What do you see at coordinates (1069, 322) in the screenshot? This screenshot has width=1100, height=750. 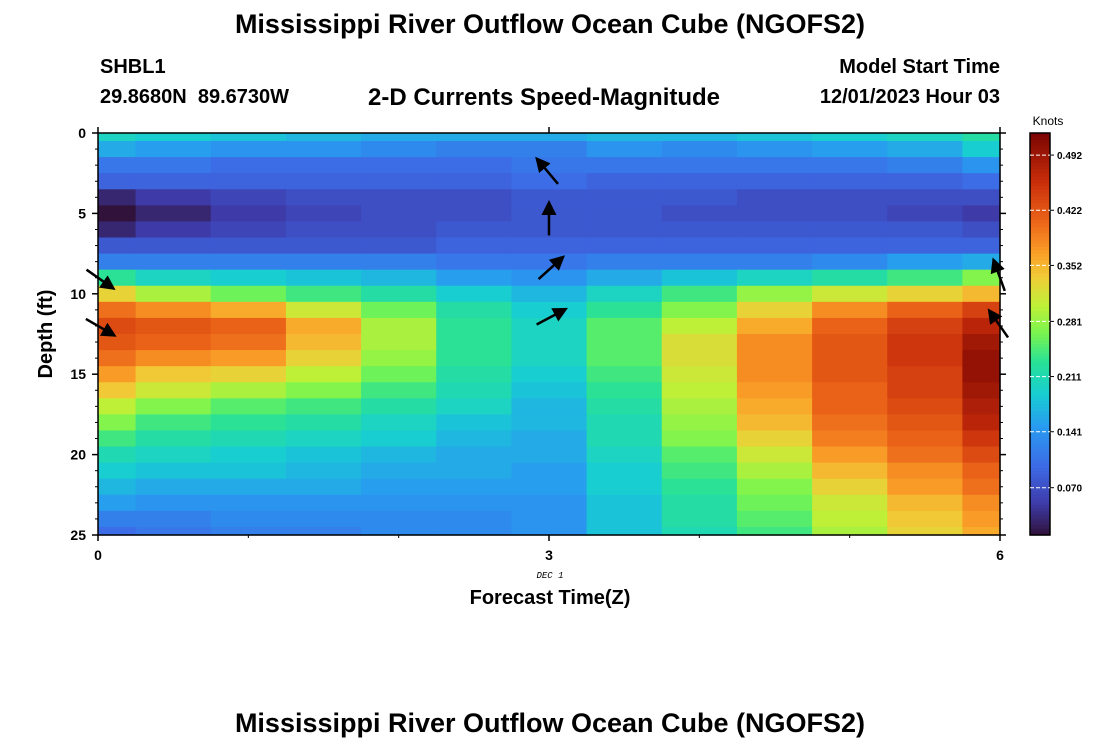 I see `colorbar-label: 0.281` at bounding box center [1069, 322].